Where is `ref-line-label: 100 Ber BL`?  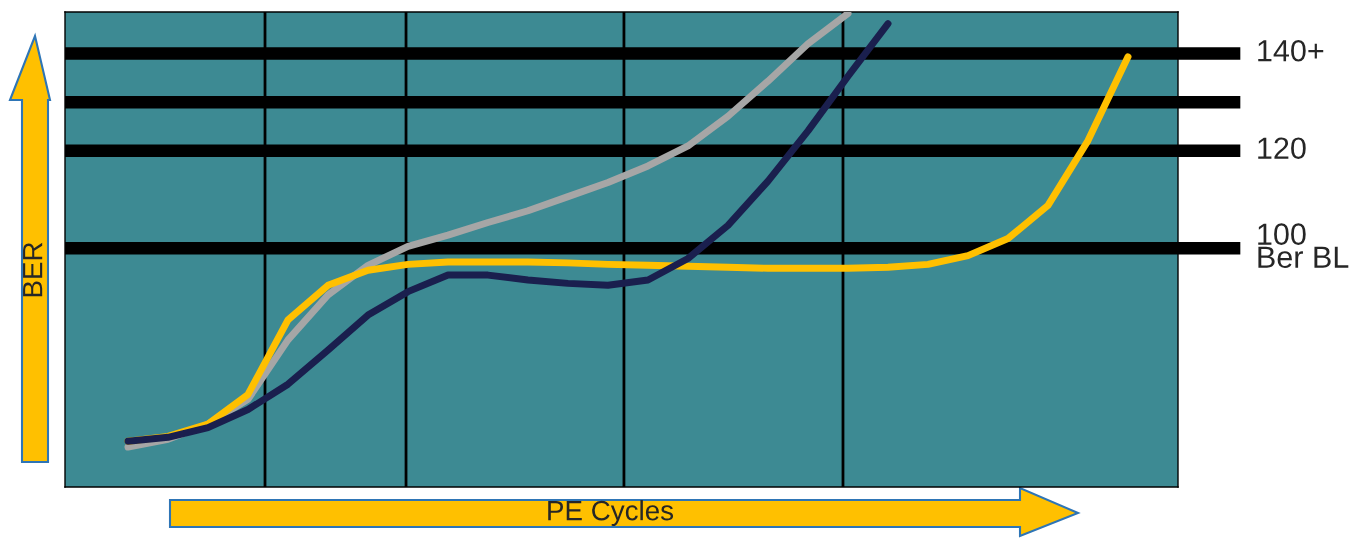 ref-line-label: 100 Ber BL is located at coordinates (1303, 245).